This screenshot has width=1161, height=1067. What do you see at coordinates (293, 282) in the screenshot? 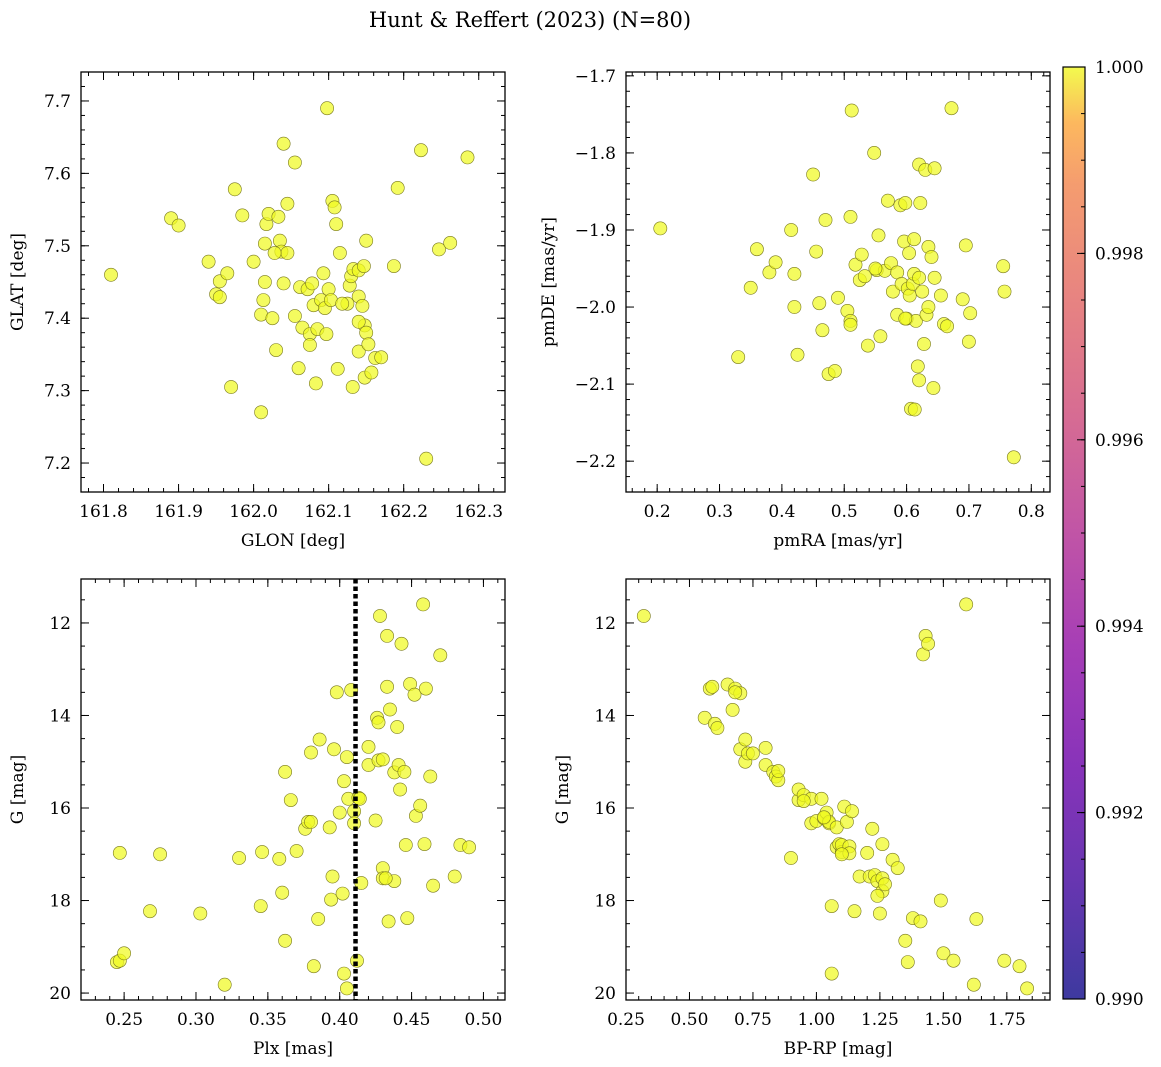
I see `axes-frame` at bounding box center [293, 282].